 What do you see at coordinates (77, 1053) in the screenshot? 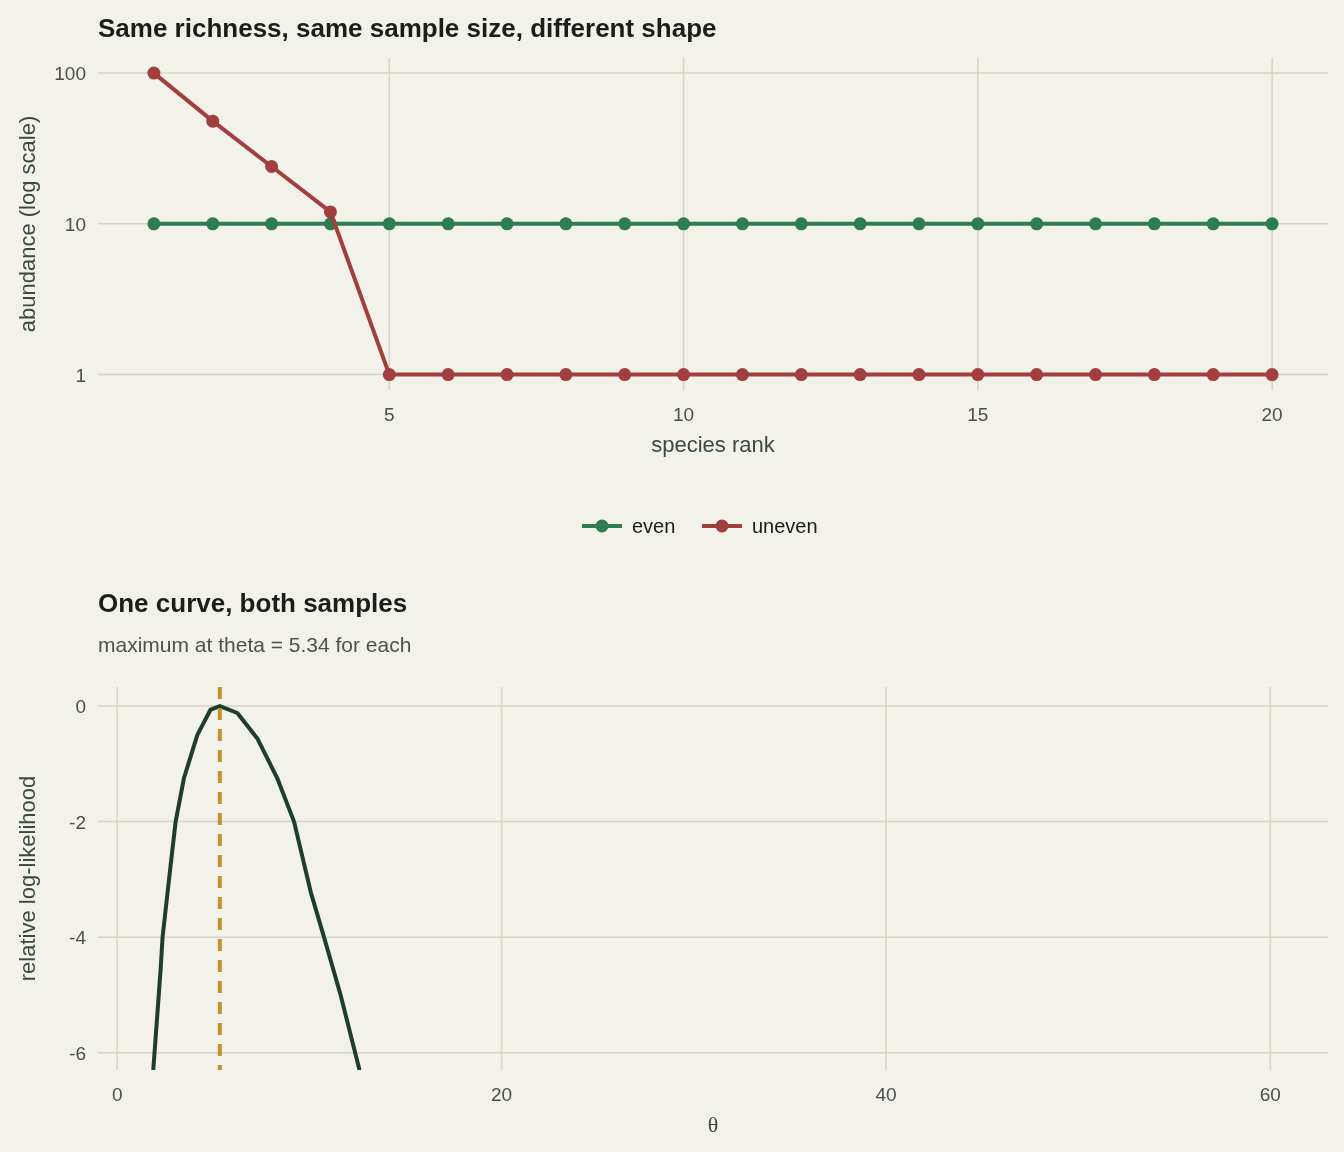
I see `y-tick-label: -6` at bounding box center [77, 1053].